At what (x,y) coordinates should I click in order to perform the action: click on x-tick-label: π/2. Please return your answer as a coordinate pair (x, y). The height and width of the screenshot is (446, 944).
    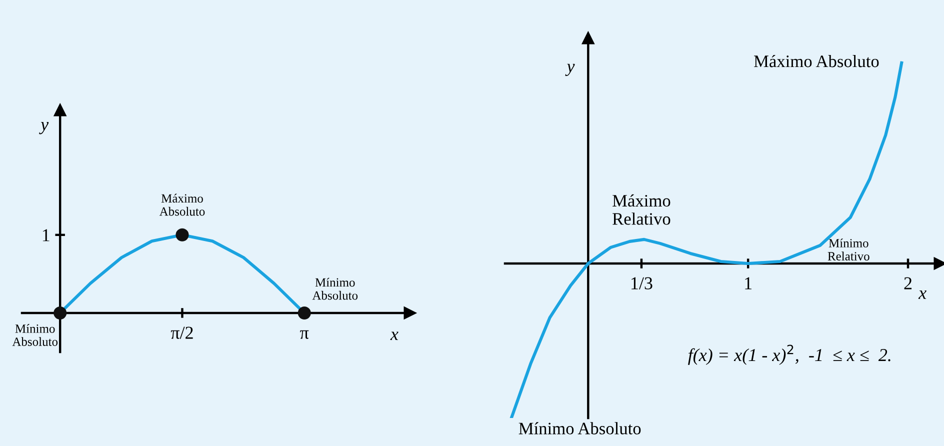
    Looking at the image, I should click on (181, 332).